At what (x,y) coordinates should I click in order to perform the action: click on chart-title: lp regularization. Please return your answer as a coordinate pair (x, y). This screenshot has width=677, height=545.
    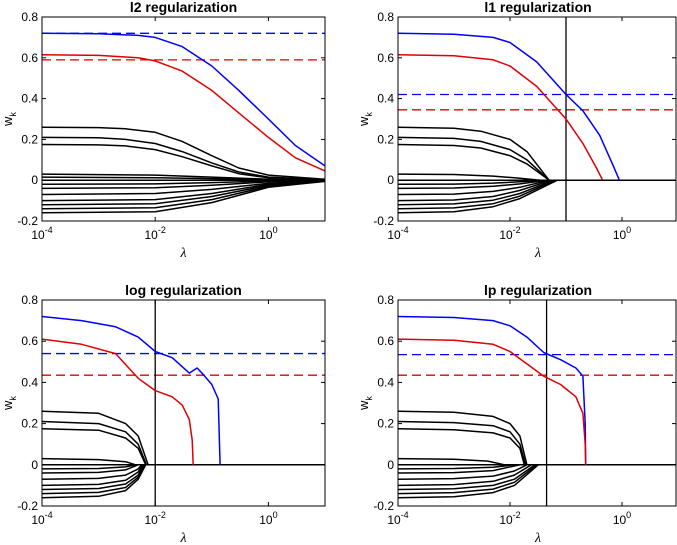
    Looking at the image, I should click on (538, 290).